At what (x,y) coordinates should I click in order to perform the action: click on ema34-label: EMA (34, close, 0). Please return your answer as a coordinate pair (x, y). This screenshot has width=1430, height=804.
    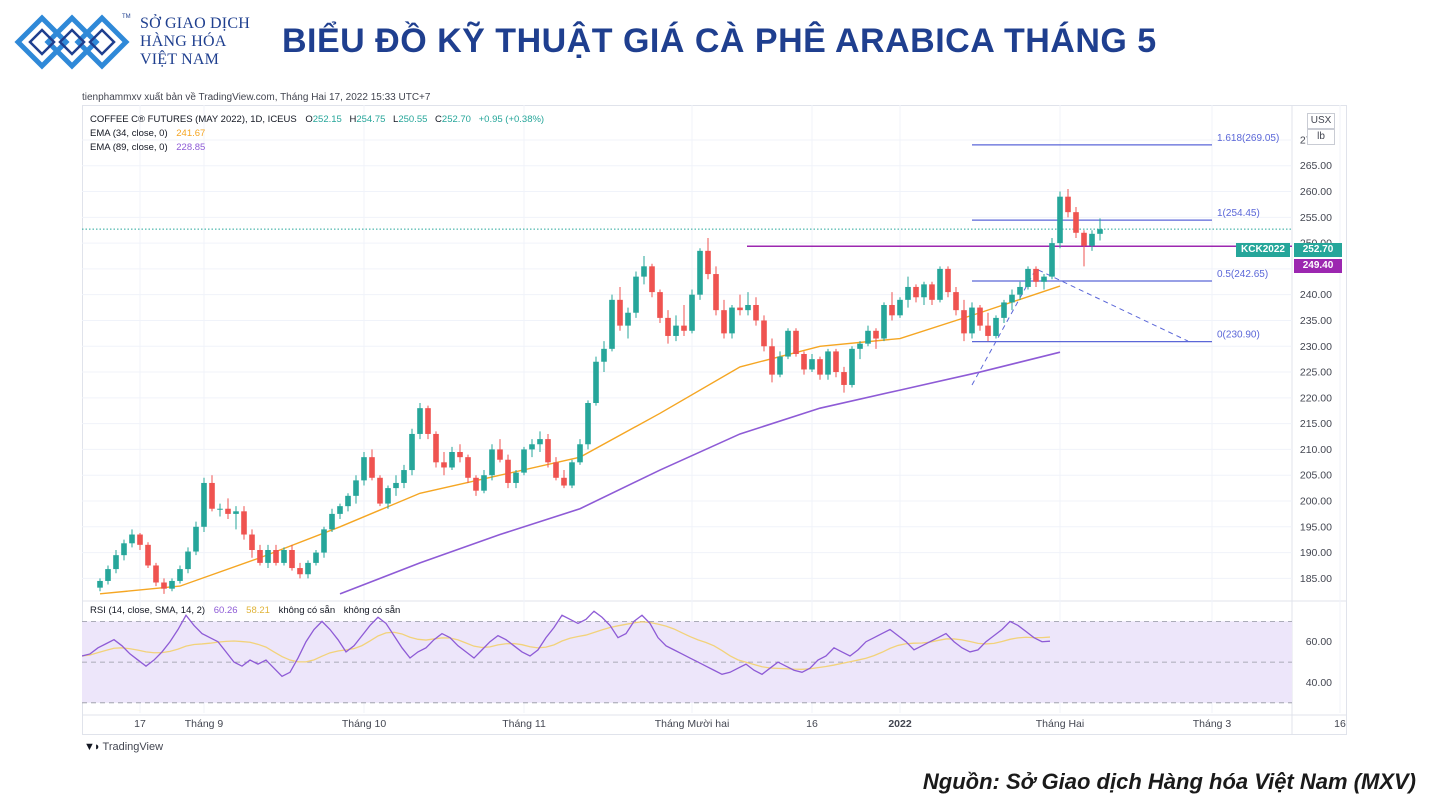
    Looking at the image, I should click on (129, 133).